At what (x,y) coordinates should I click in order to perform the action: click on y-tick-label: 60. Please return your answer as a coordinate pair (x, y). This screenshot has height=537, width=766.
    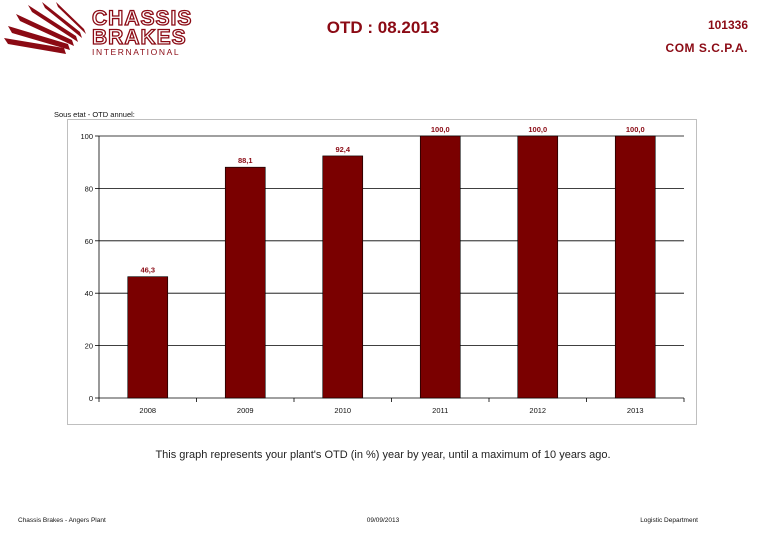
    Looking at the image, I should click on (89, 241).